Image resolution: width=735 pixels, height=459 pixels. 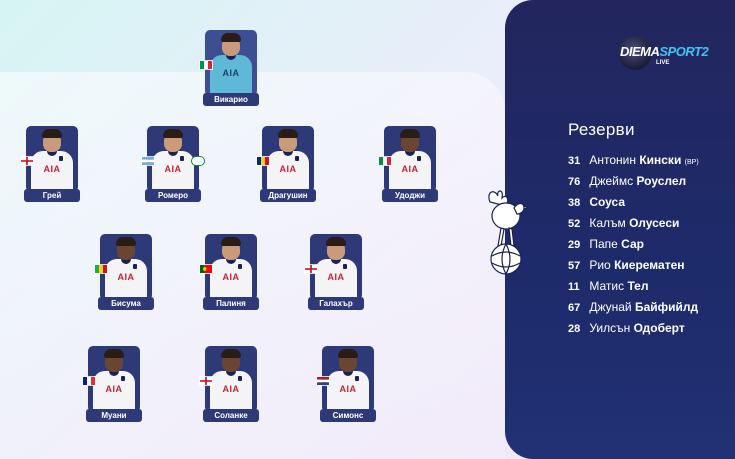 What do you see at coordinates (231, 415) in the screenshot?
I see `player-name: Соланке` at bounding box center [231, 415].